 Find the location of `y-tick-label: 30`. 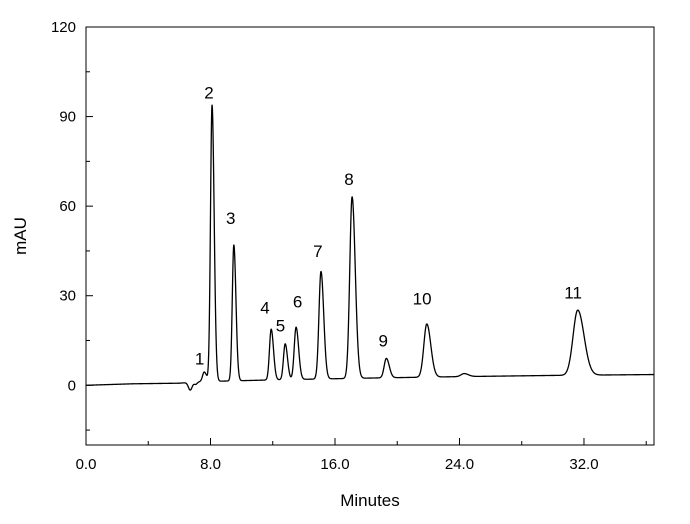

y-tick-label: 30 is located at coordinates (67, 296).